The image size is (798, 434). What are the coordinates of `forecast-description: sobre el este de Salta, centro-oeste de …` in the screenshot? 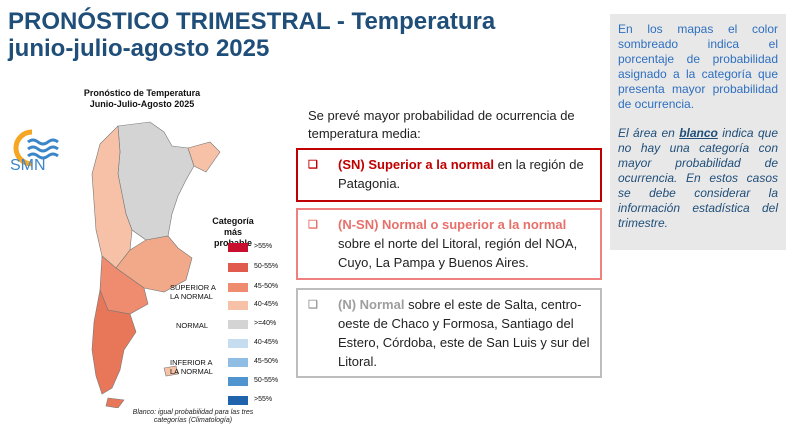 It's located at (464, 333).